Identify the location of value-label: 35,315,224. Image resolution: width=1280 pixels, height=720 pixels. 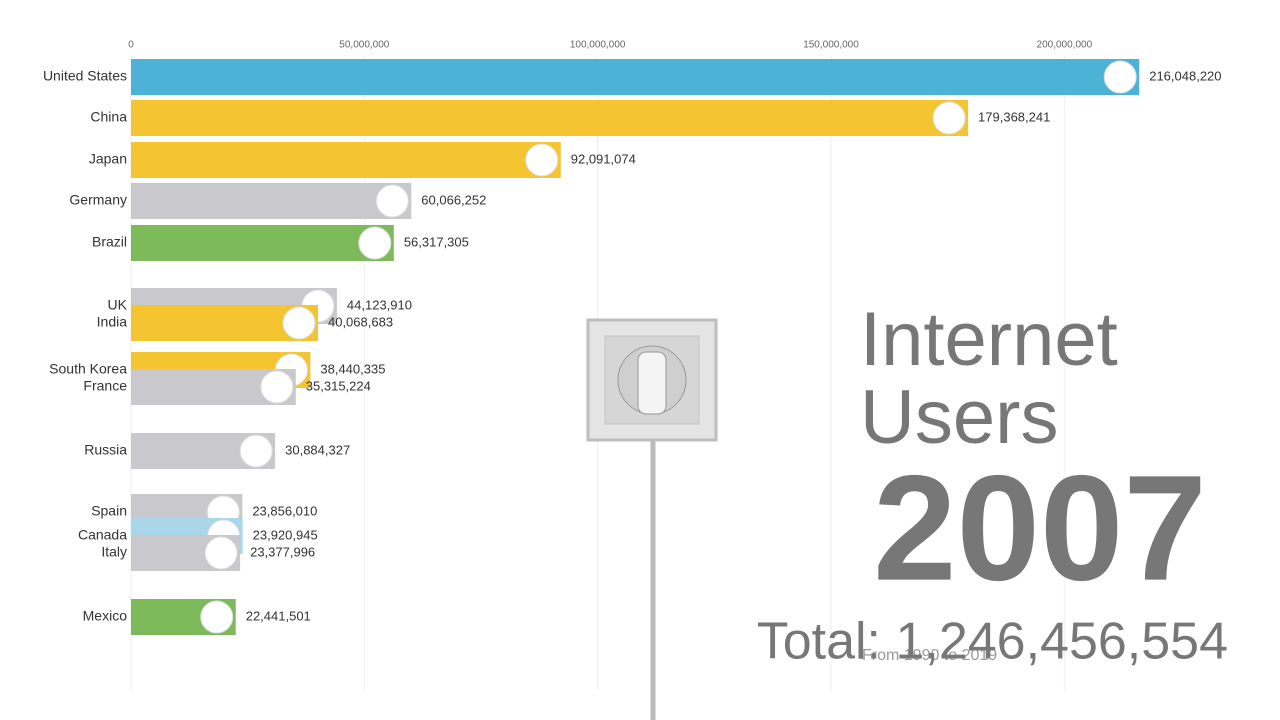
(338, 385).